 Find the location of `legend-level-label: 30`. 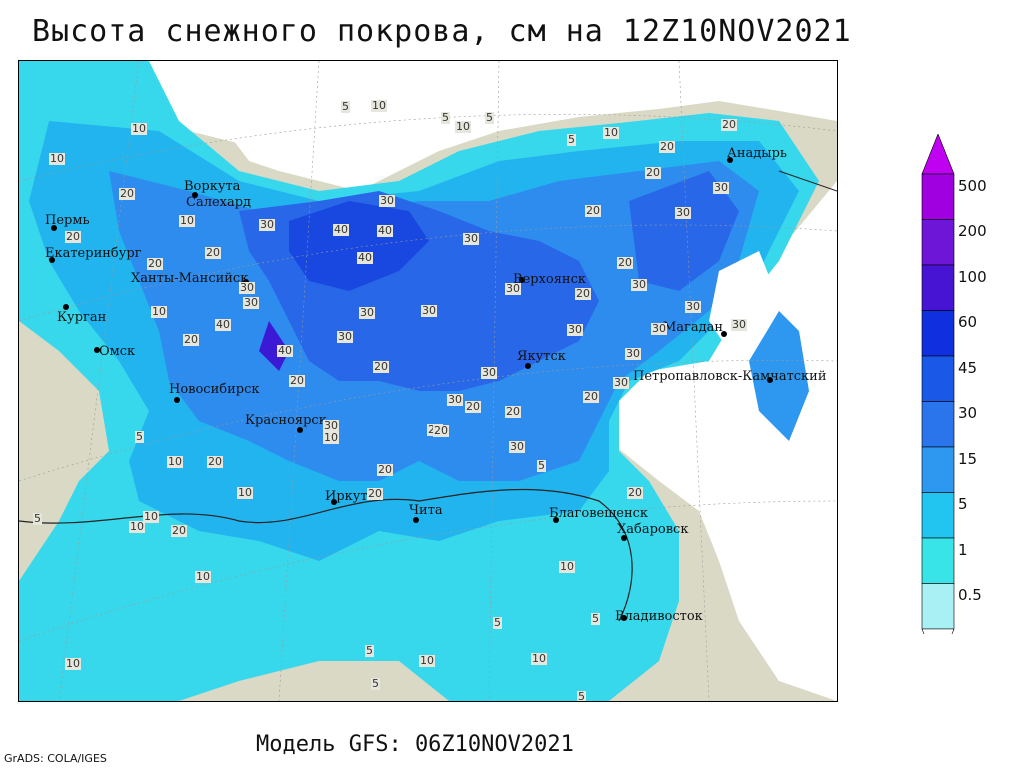

legend-level-label: 30 is located at coordinates (968, 413).